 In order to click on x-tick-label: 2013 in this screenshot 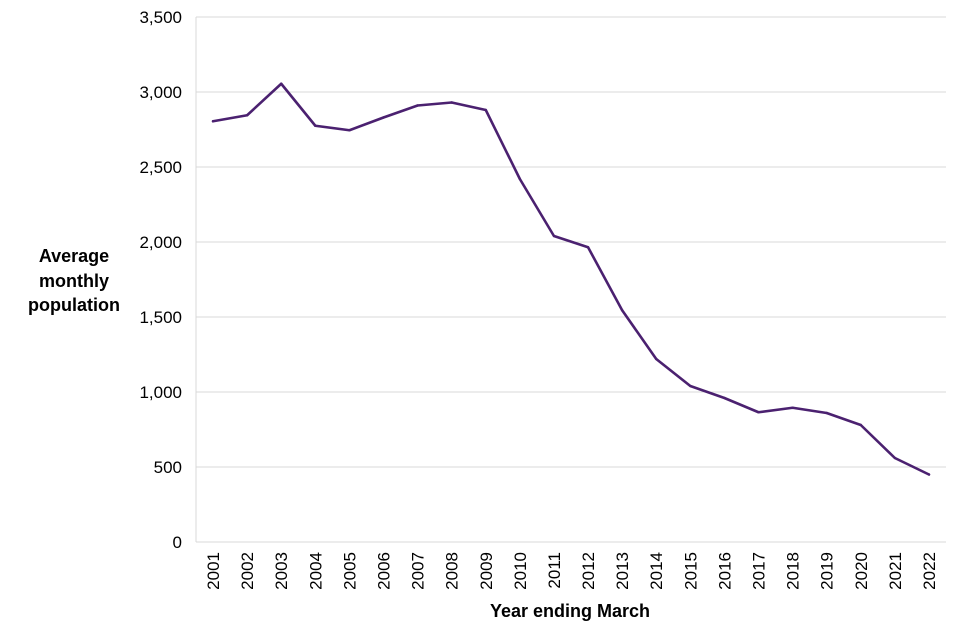, I will do `click(622, 571)`.